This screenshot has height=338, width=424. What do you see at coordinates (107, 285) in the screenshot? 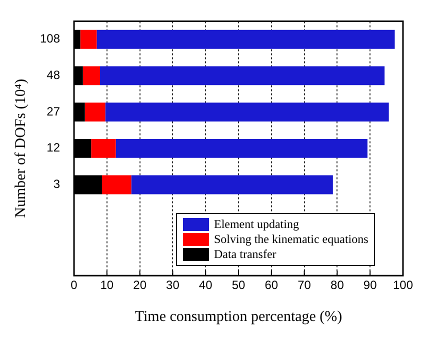
I see `x-tick-label: 10` at bounding box center [107, 285].